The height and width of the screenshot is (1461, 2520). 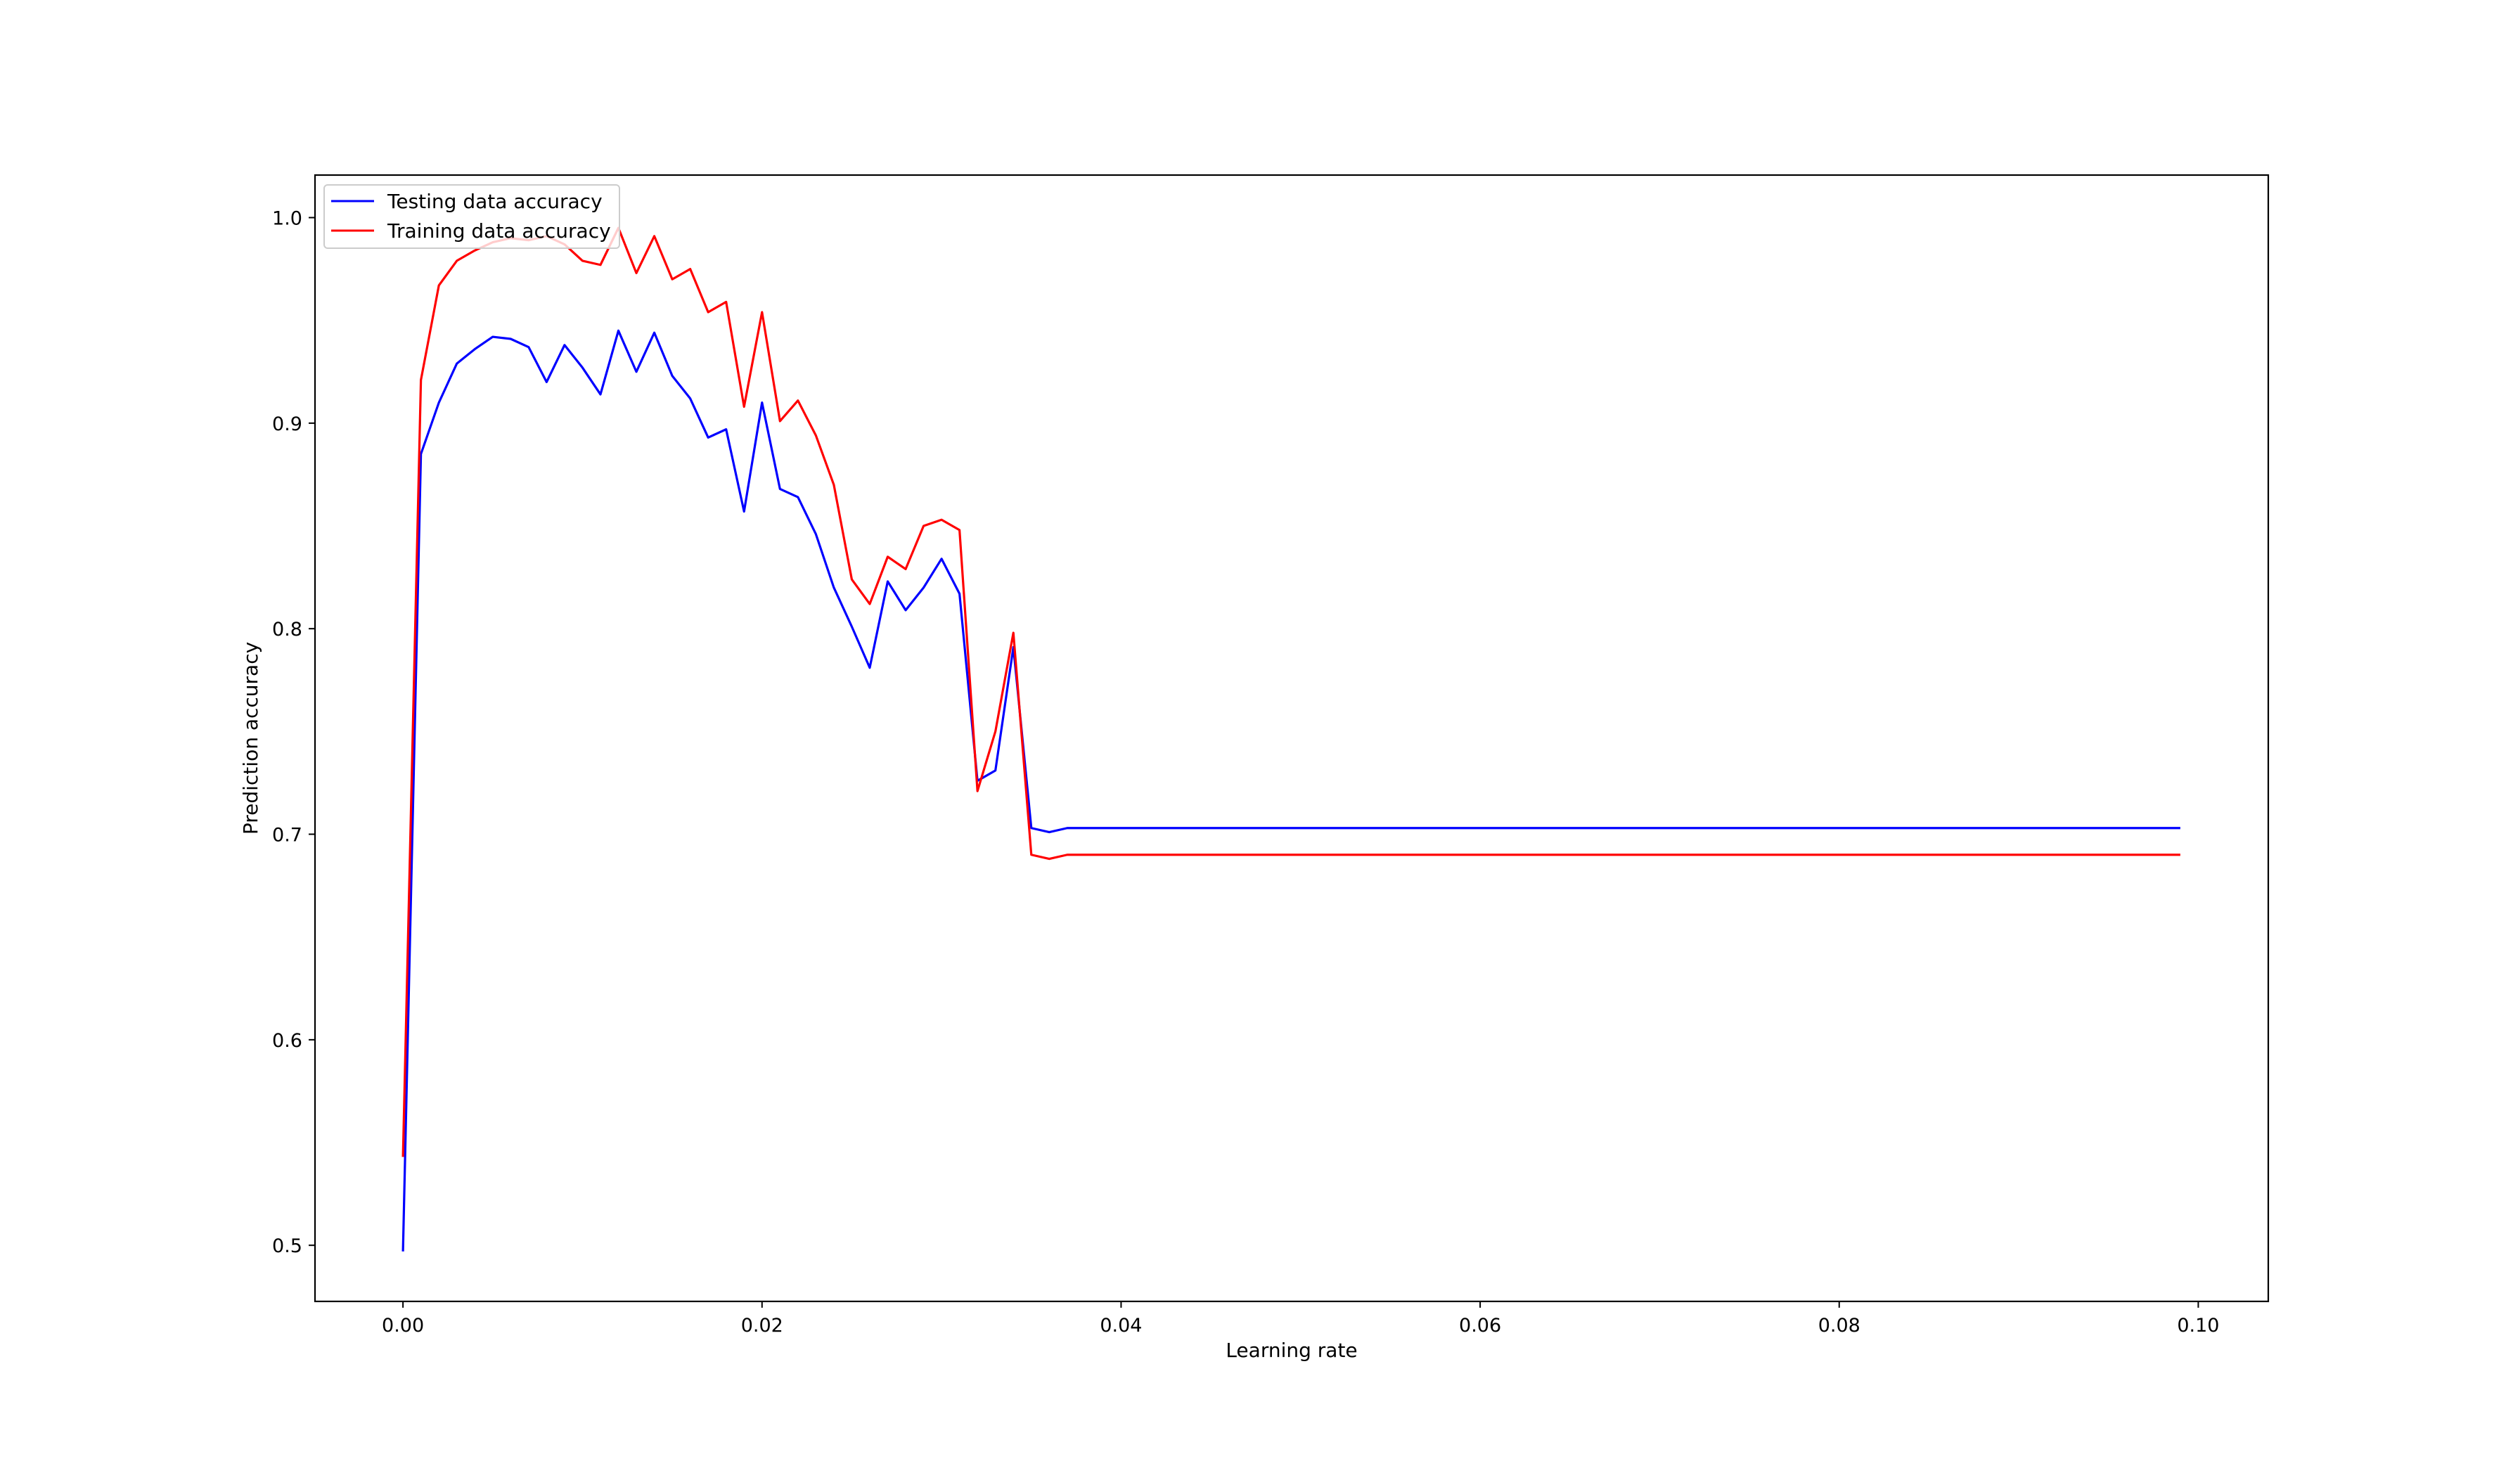 What do you see at coordinates (2198, 1326) in the screenshot?
I see `x-tick-label: 0.10` at bounding box center [2198, 1326].